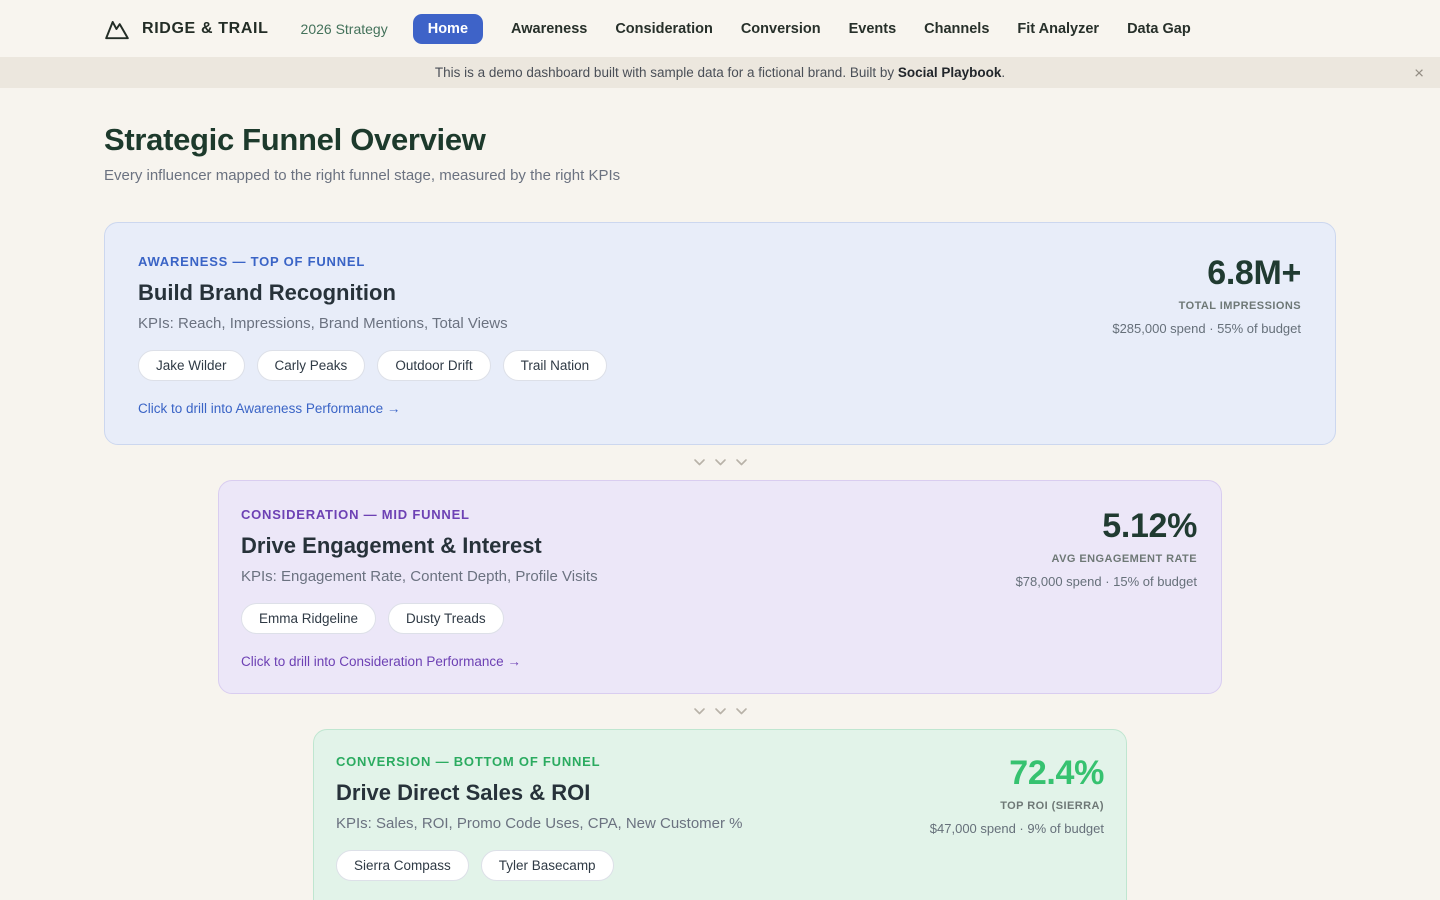 The width and height of the screenshot is (1440, 900). I want to click on conversion-spend-line: $47,000 spend · 9% of budget, so click(1016, 828).